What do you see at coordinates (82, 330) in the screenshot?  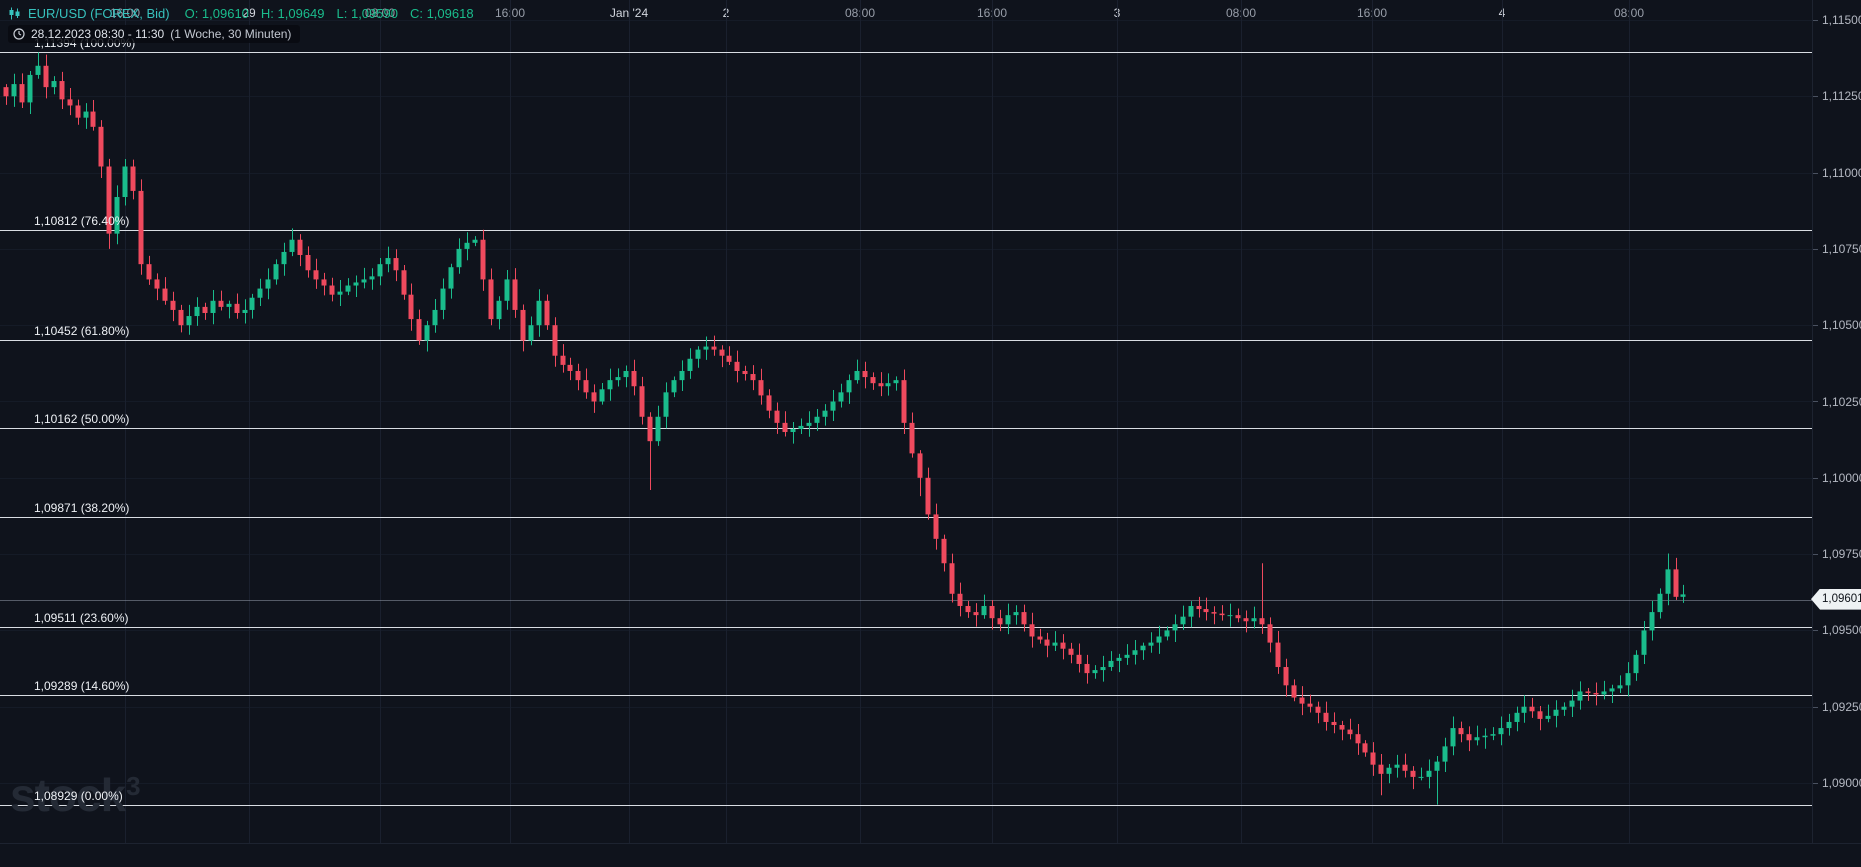 I see `fib-label-61-80: 1,10452 (61.80%)` at bounding box center [82, 330].